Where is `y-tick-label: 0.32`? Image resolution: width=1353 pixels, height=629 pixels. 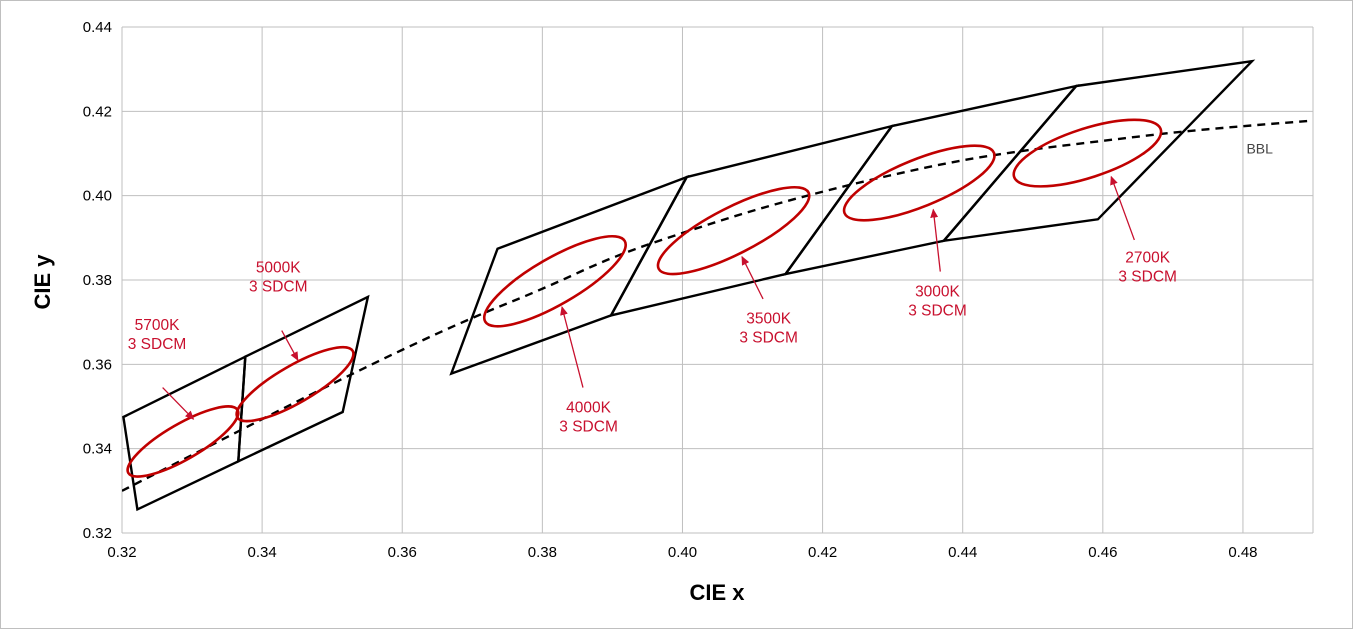
y-tick-label: 0.32 is located at coordinates (97, 533).